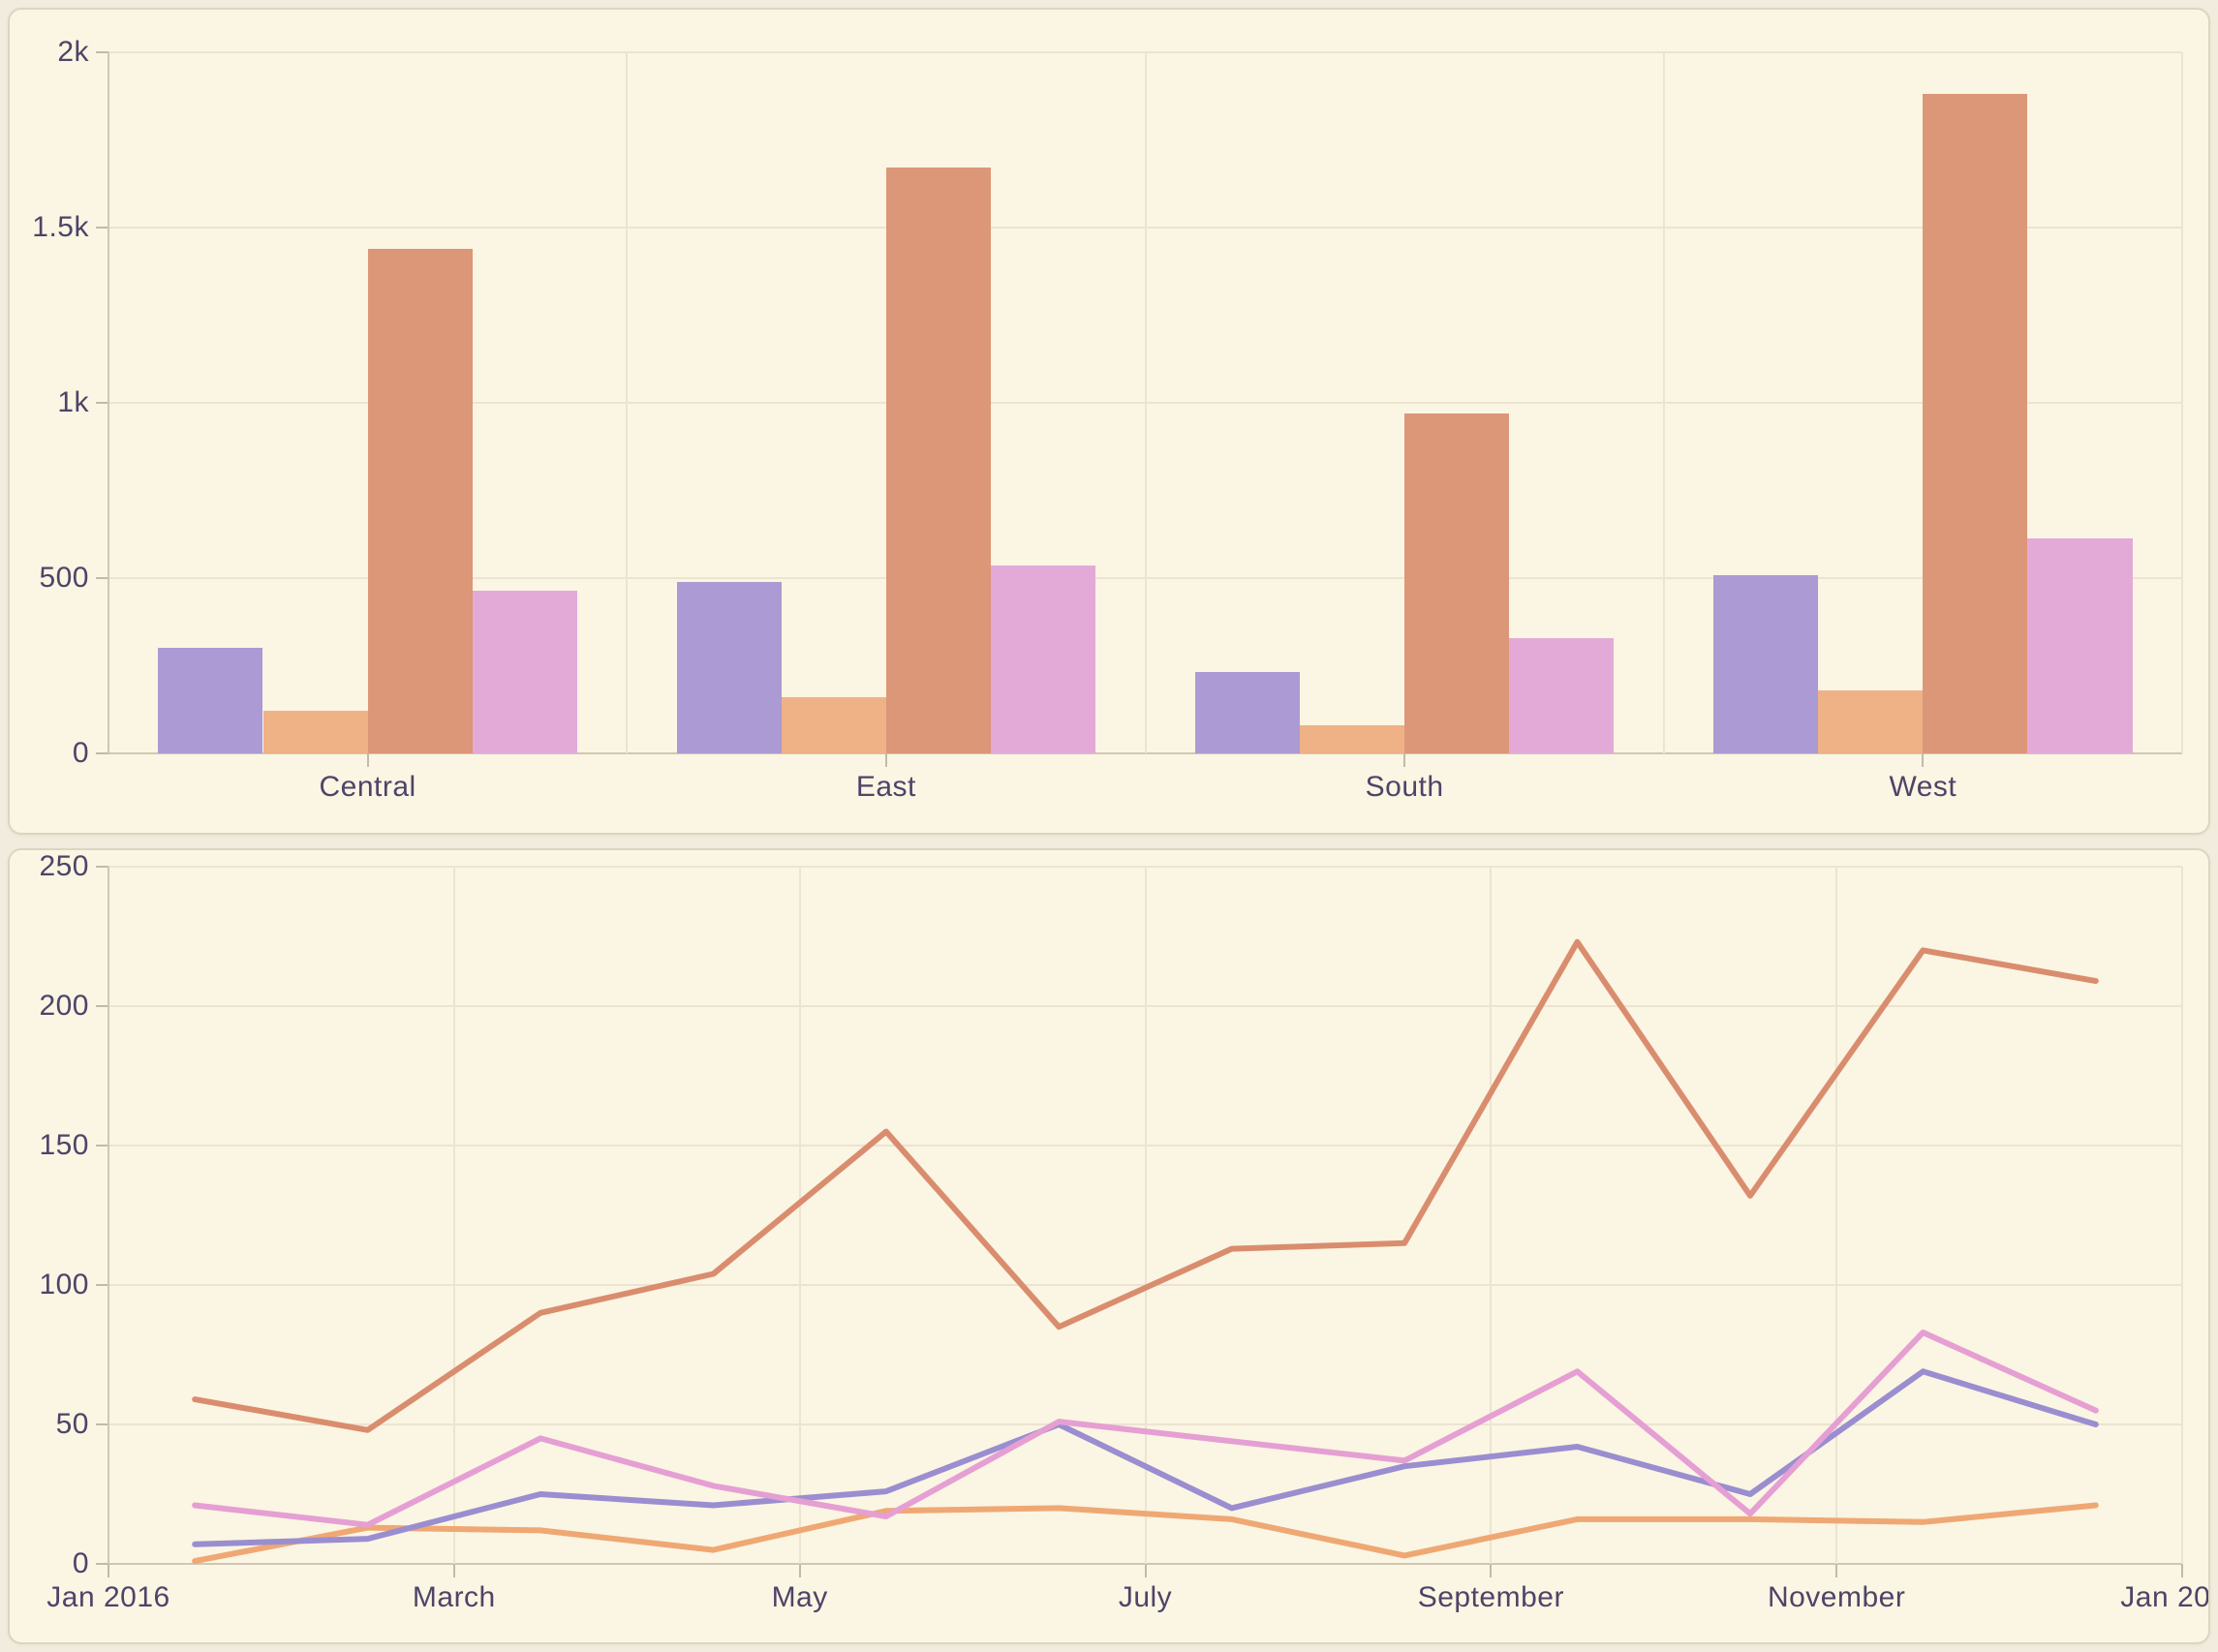  I want to click on x-axis-label: March, so click(454, 1597).